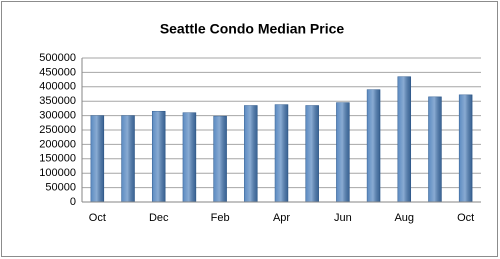 Image resolution: width=500 pixels, height=259 pixels. I want to click on x-tick-label: Aug, so click(404, 218).